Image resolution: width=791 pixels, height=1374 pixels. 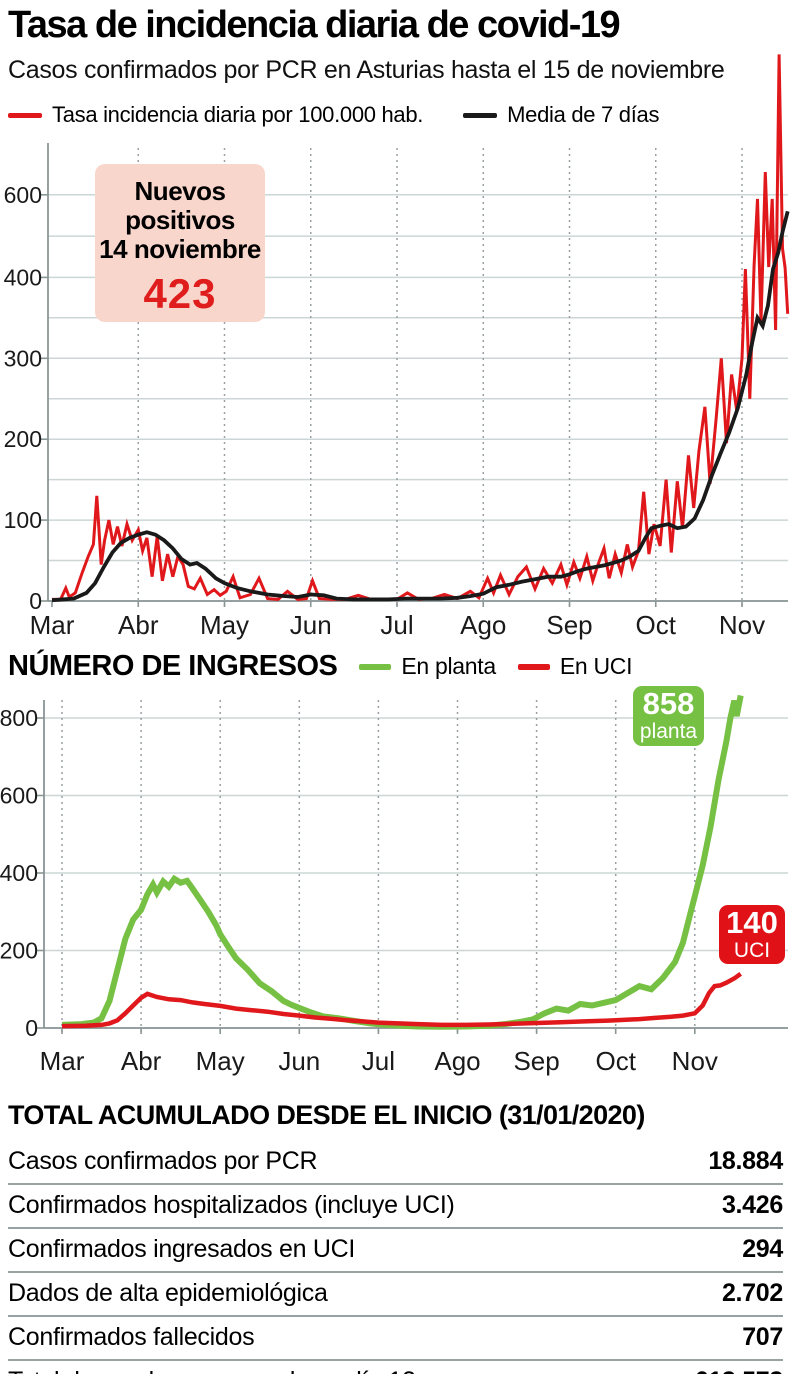 What do you see at coordinates (448, 666) in the screenshot?
I see `legend-label-planta: En planta` at bounding box center [448, 666].